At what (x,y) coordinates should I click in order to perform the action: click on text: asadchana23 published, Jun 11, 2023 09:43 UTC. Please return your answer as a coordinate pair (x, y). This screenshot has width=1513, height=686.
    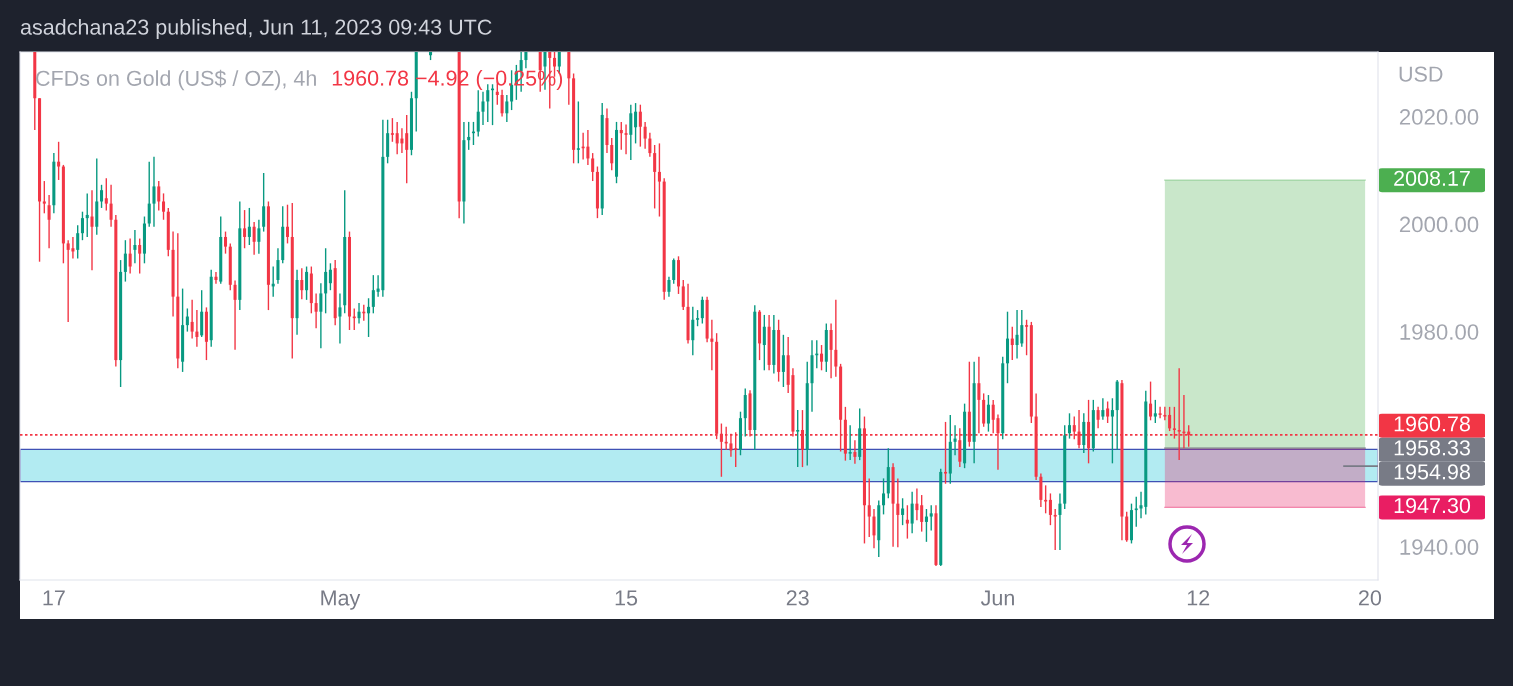
    Looking at the image, I should click on (256, 29).